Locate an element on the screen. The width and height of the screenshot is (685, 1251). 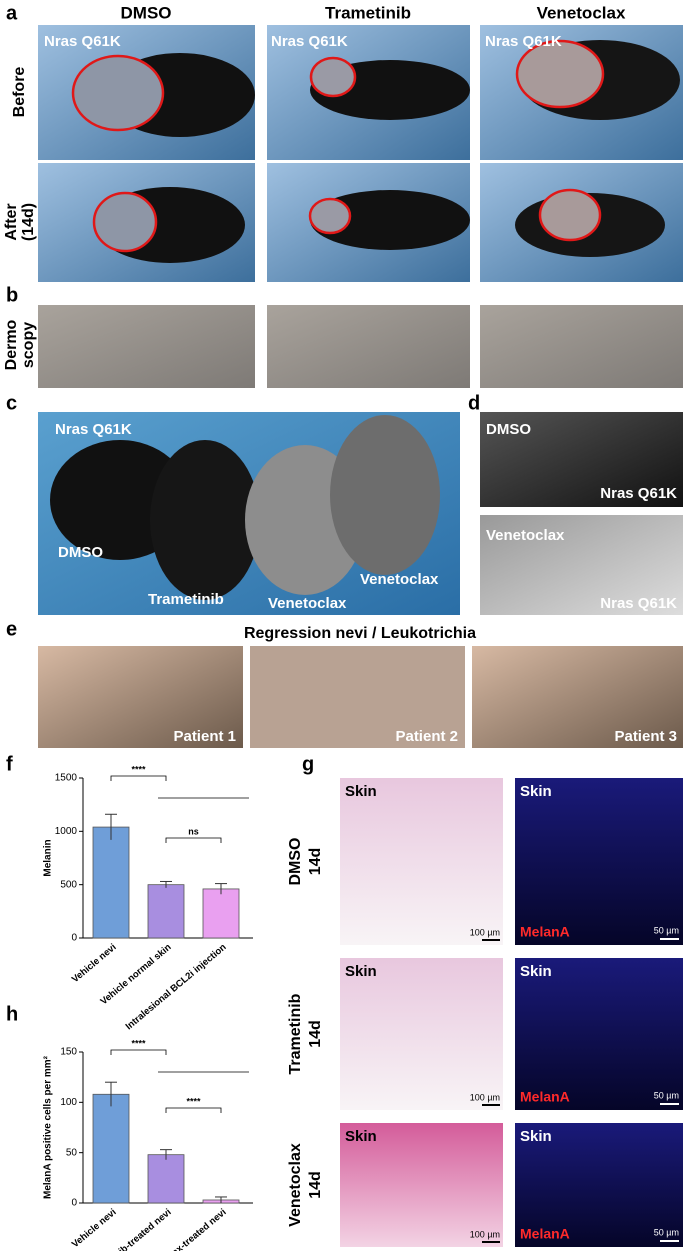
panel-label: b is located at coordinates (12, 295).